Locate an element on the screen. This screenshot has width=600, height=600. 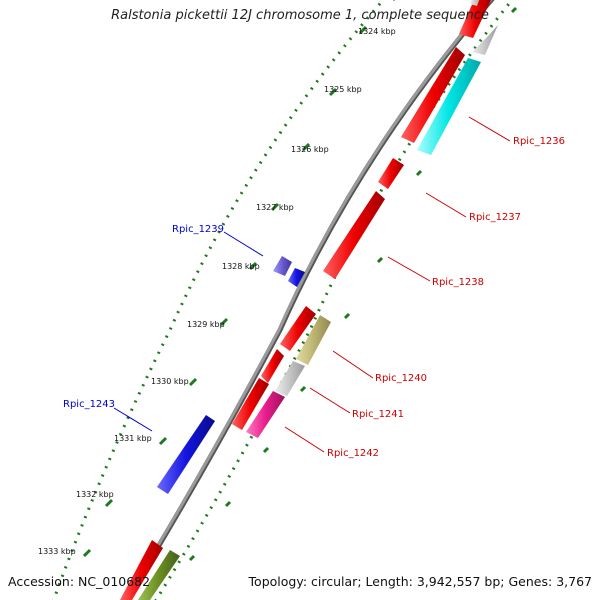
gene-rpic-1239-a is located at coordinates (282, 266).